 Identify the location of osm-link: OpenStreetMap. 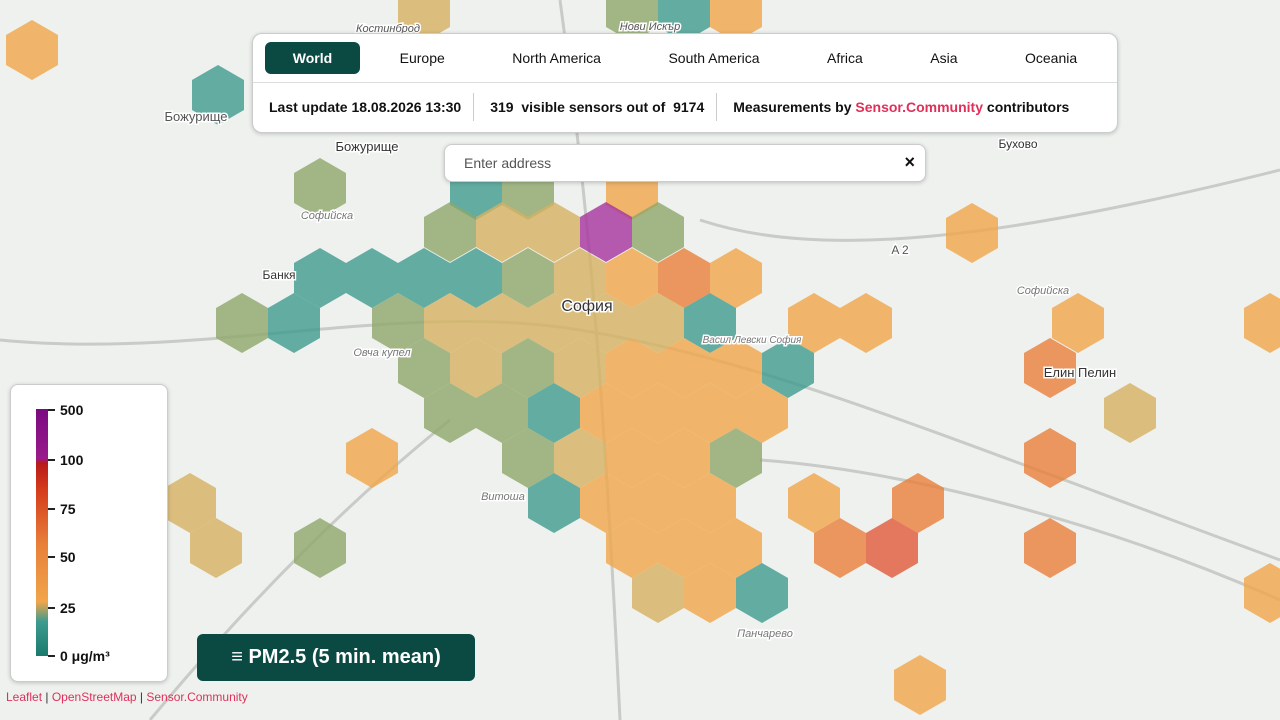
(94, 697).